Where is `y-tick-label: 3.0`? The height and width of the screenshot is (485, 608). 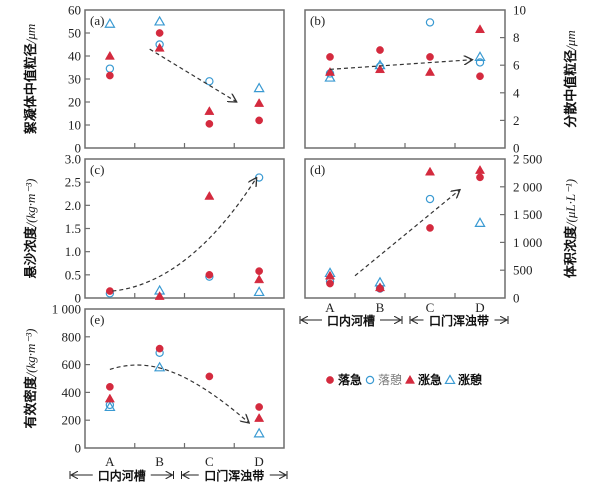 y-tick-label: 3.0 is located at coordinates (73, 159).